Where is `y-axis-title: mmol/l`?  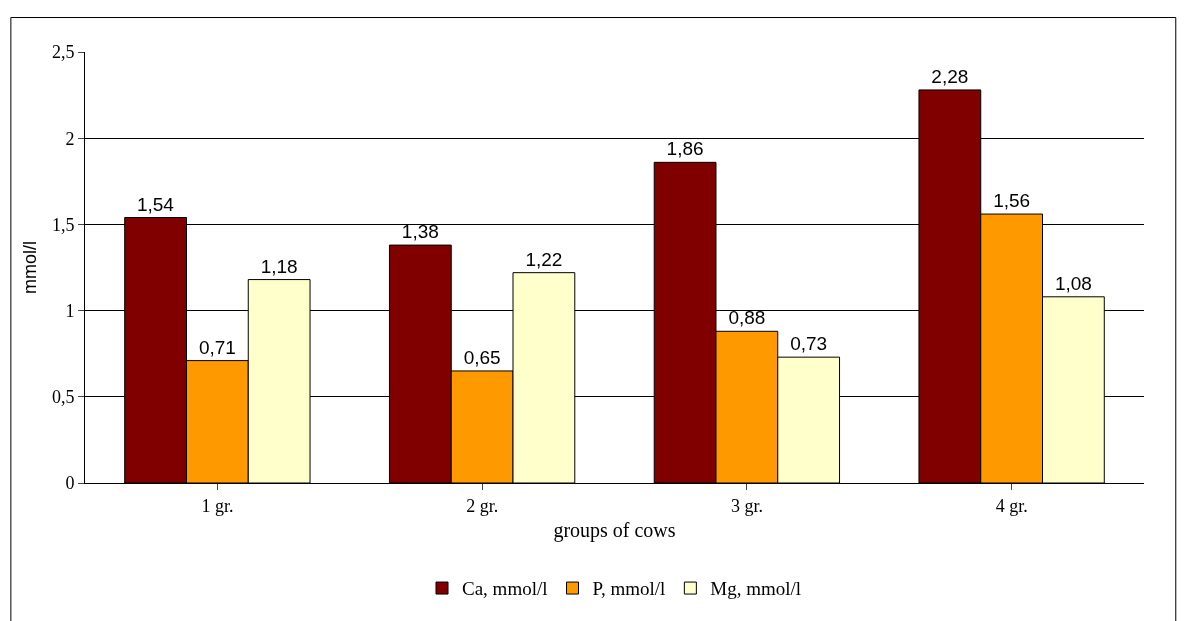
y-axis-title: mmol/l is located at coordinates (30, 267).